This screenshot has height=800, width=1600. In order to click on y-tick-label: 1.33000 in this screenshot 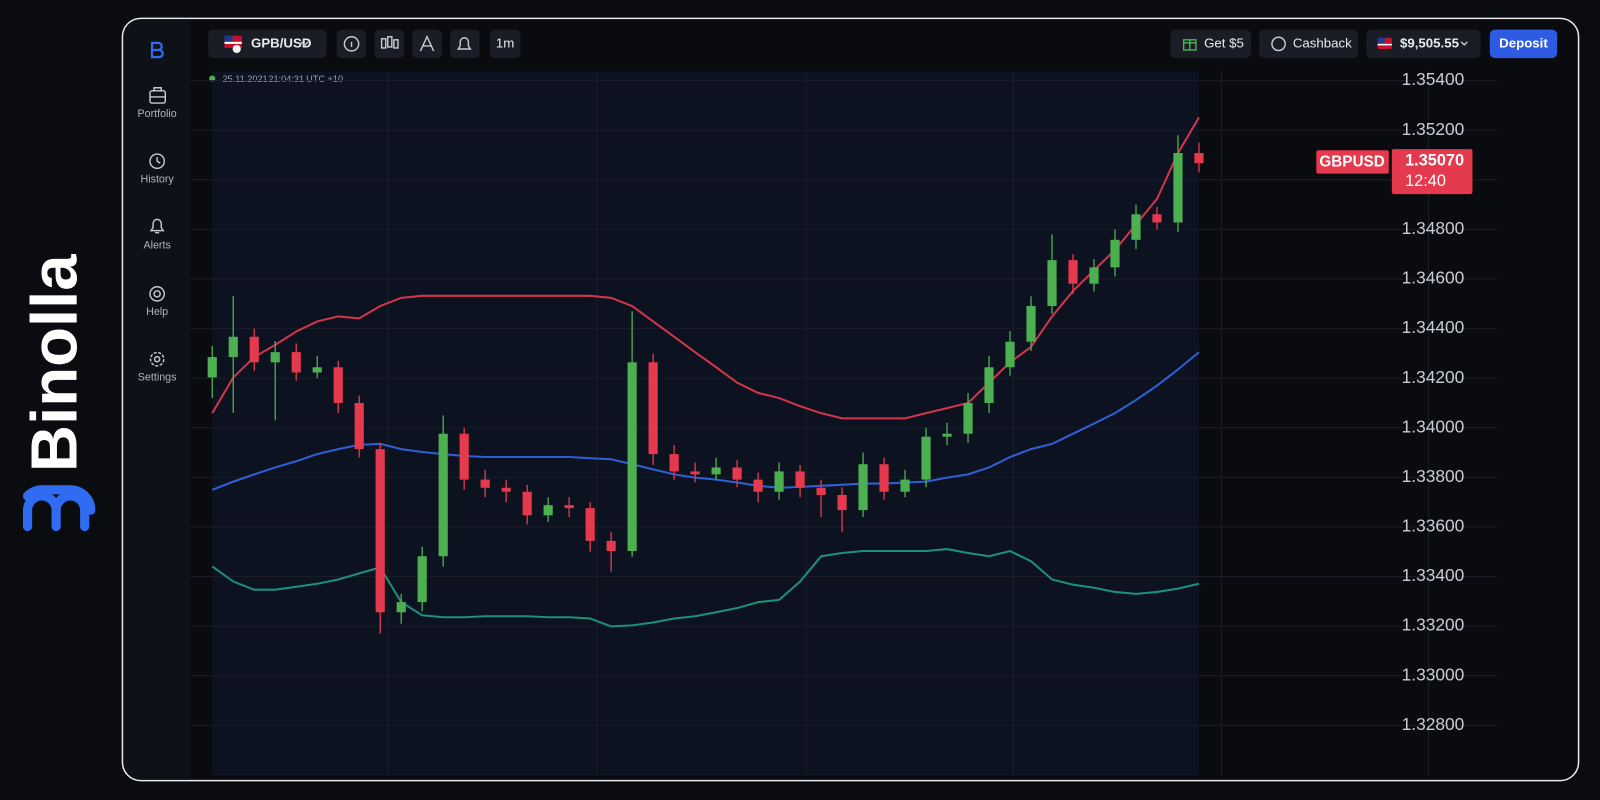, I will do `click(1433, 674)`.